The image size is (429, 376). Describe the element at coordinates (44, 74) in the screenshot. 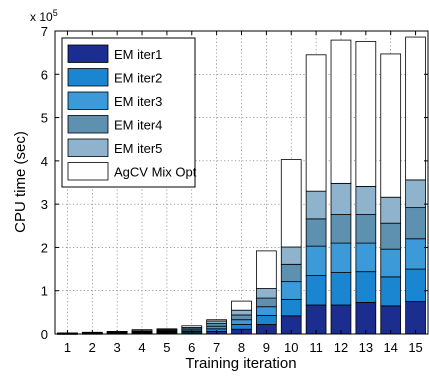

I see `y-tick-label: 6` at that location.